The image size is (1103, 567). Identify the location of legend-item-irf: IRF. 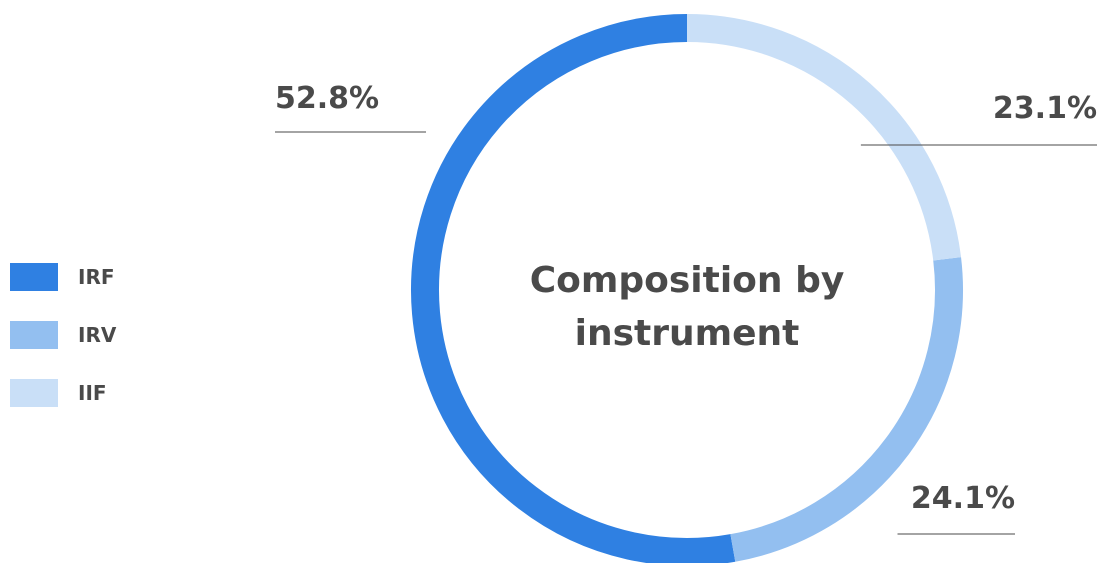
(63, 277).